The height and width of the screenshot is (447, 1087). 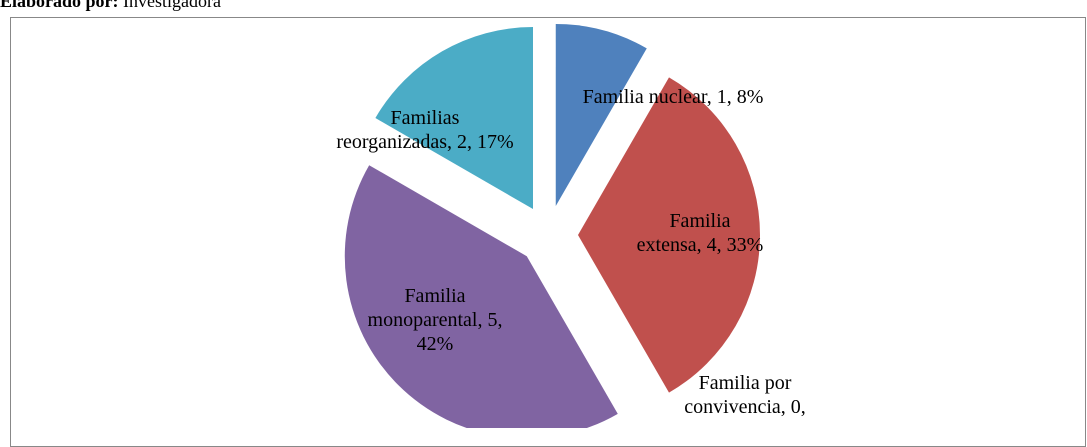 I want to click on source-note: Elaborado por: Investigadora, so click(x=110, y=6).